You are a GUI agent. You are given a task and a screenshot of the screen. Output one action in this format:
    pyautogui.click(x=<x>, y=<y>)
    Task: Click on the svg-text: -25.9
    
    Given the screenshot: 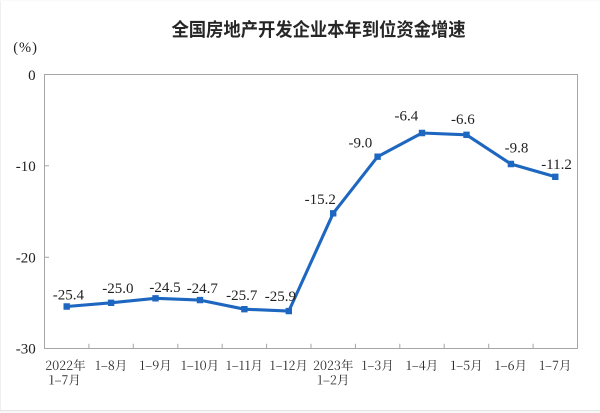 What is the action you would take?
    pyautogui.click(x=280, y=297)
    